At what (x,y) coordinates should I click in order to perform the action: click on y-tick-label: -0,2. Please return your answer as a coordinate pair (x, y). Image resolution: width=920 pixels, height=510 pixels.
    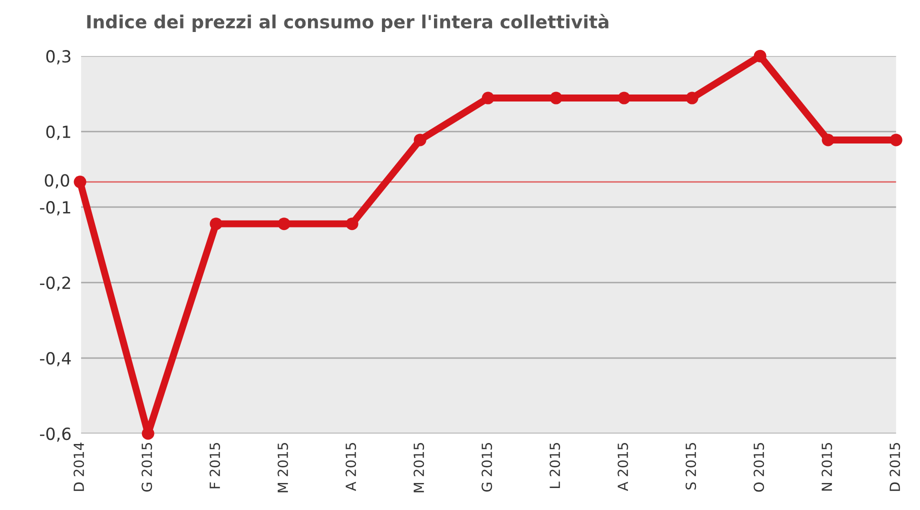
    Looking at the image, I should click on (55, 283).